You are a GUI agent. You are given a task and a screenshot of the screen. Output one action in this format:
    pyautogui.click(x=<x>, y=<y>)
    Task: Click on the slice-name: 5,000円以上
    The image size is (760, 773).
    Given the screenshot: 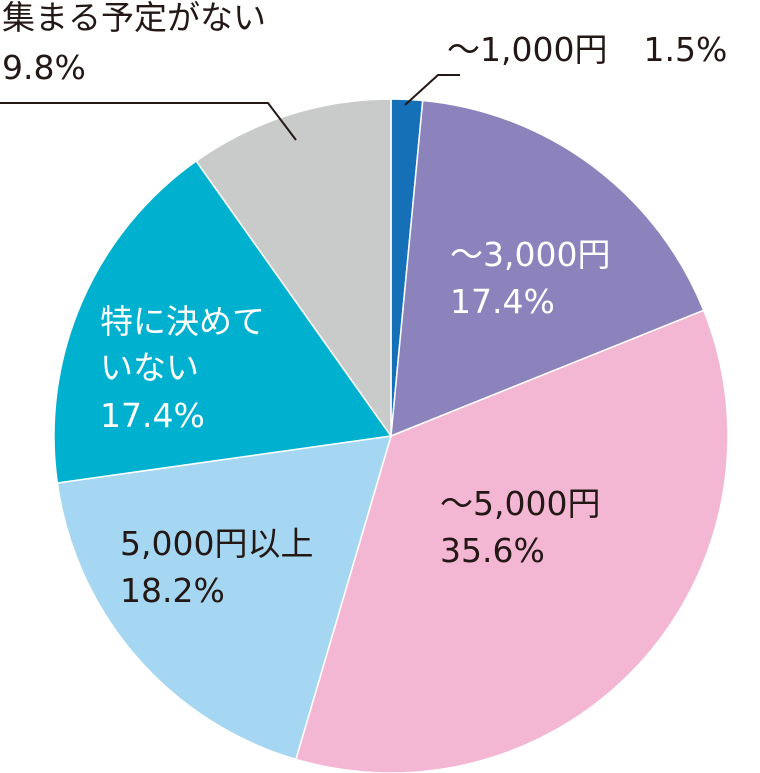 What is the action you would take?
    pyautogui.click(x=216, y=543)
    